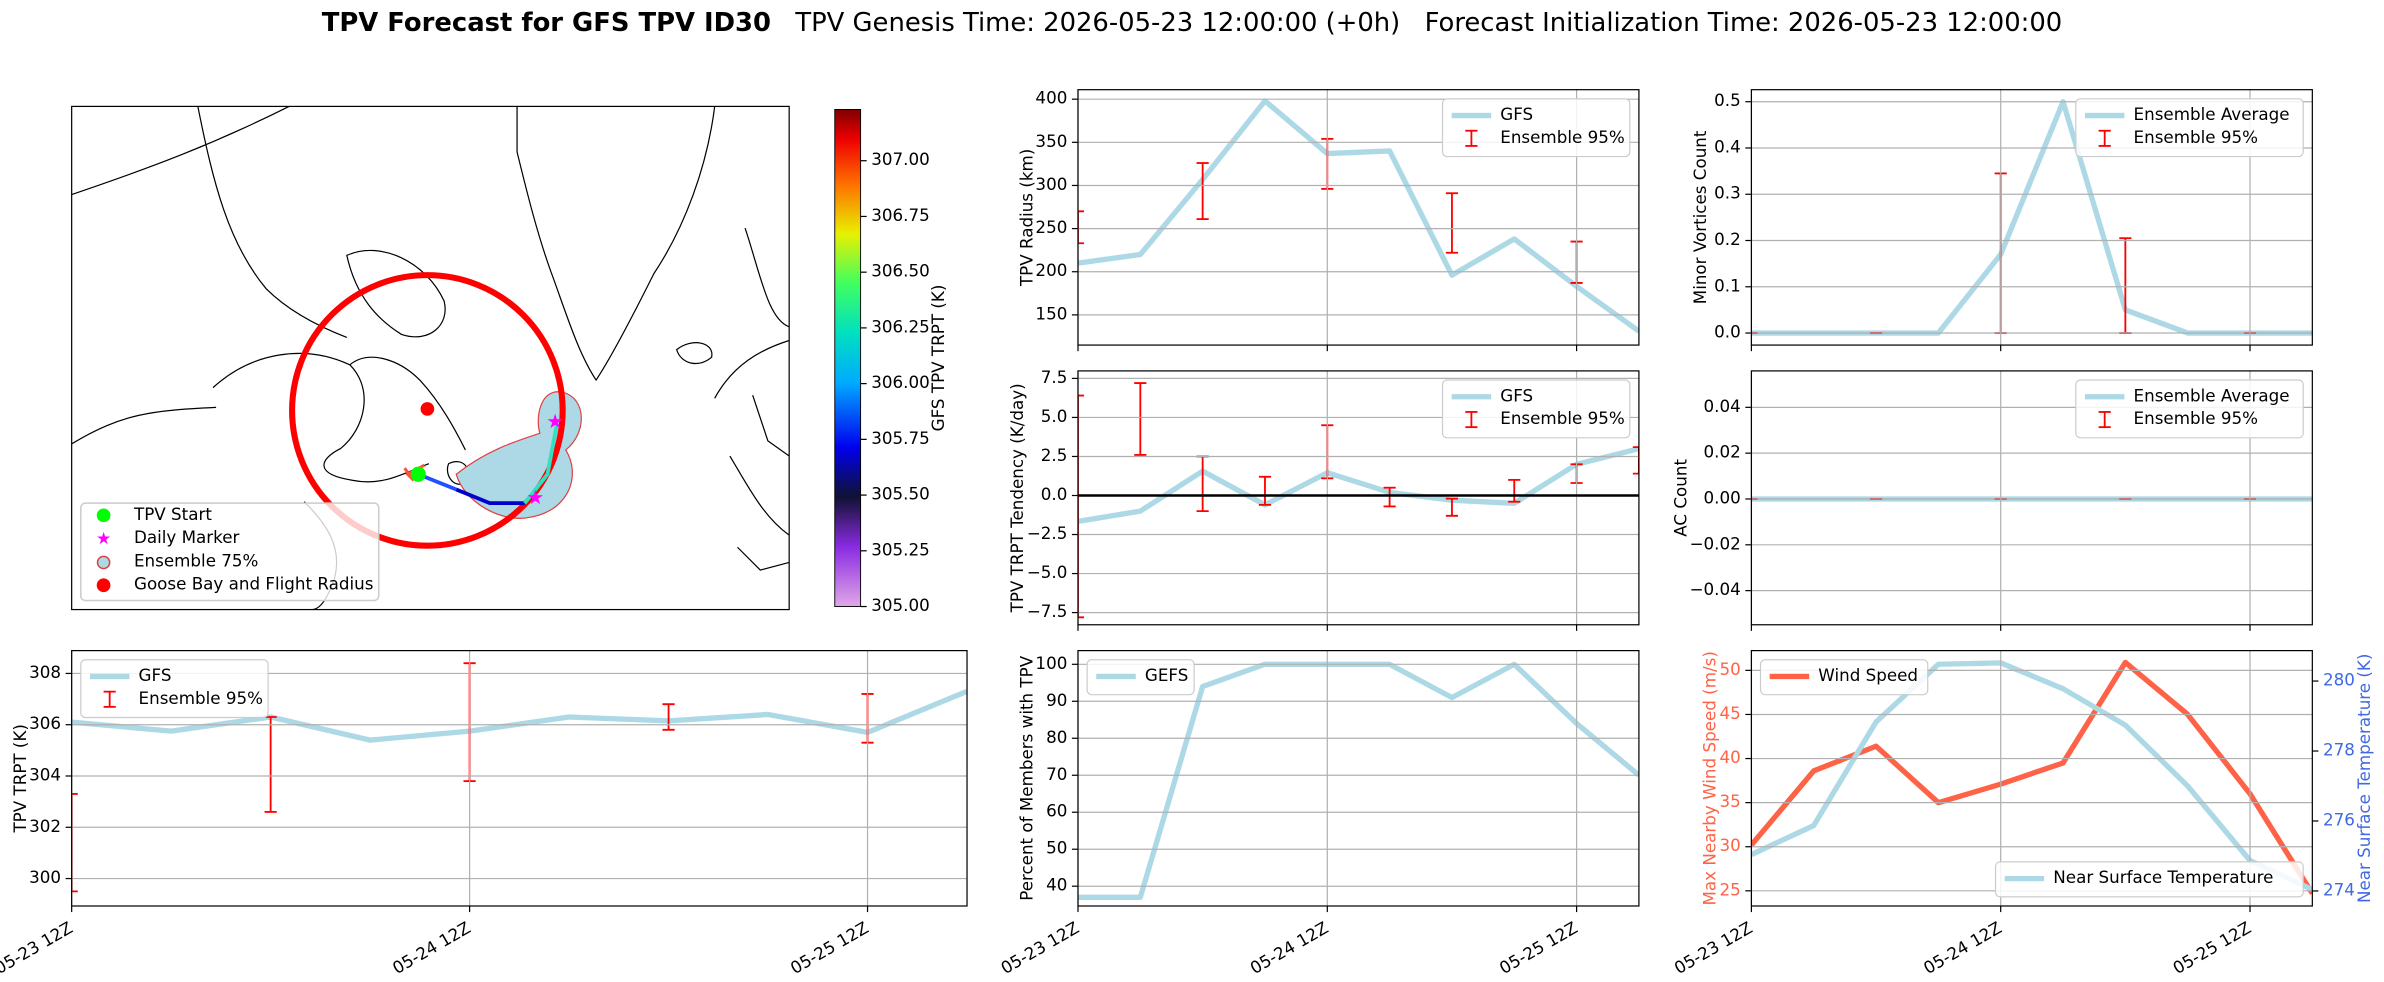 This screenshot has height=982, width=2384. I want to click on flight-radius, so click(427, 410).